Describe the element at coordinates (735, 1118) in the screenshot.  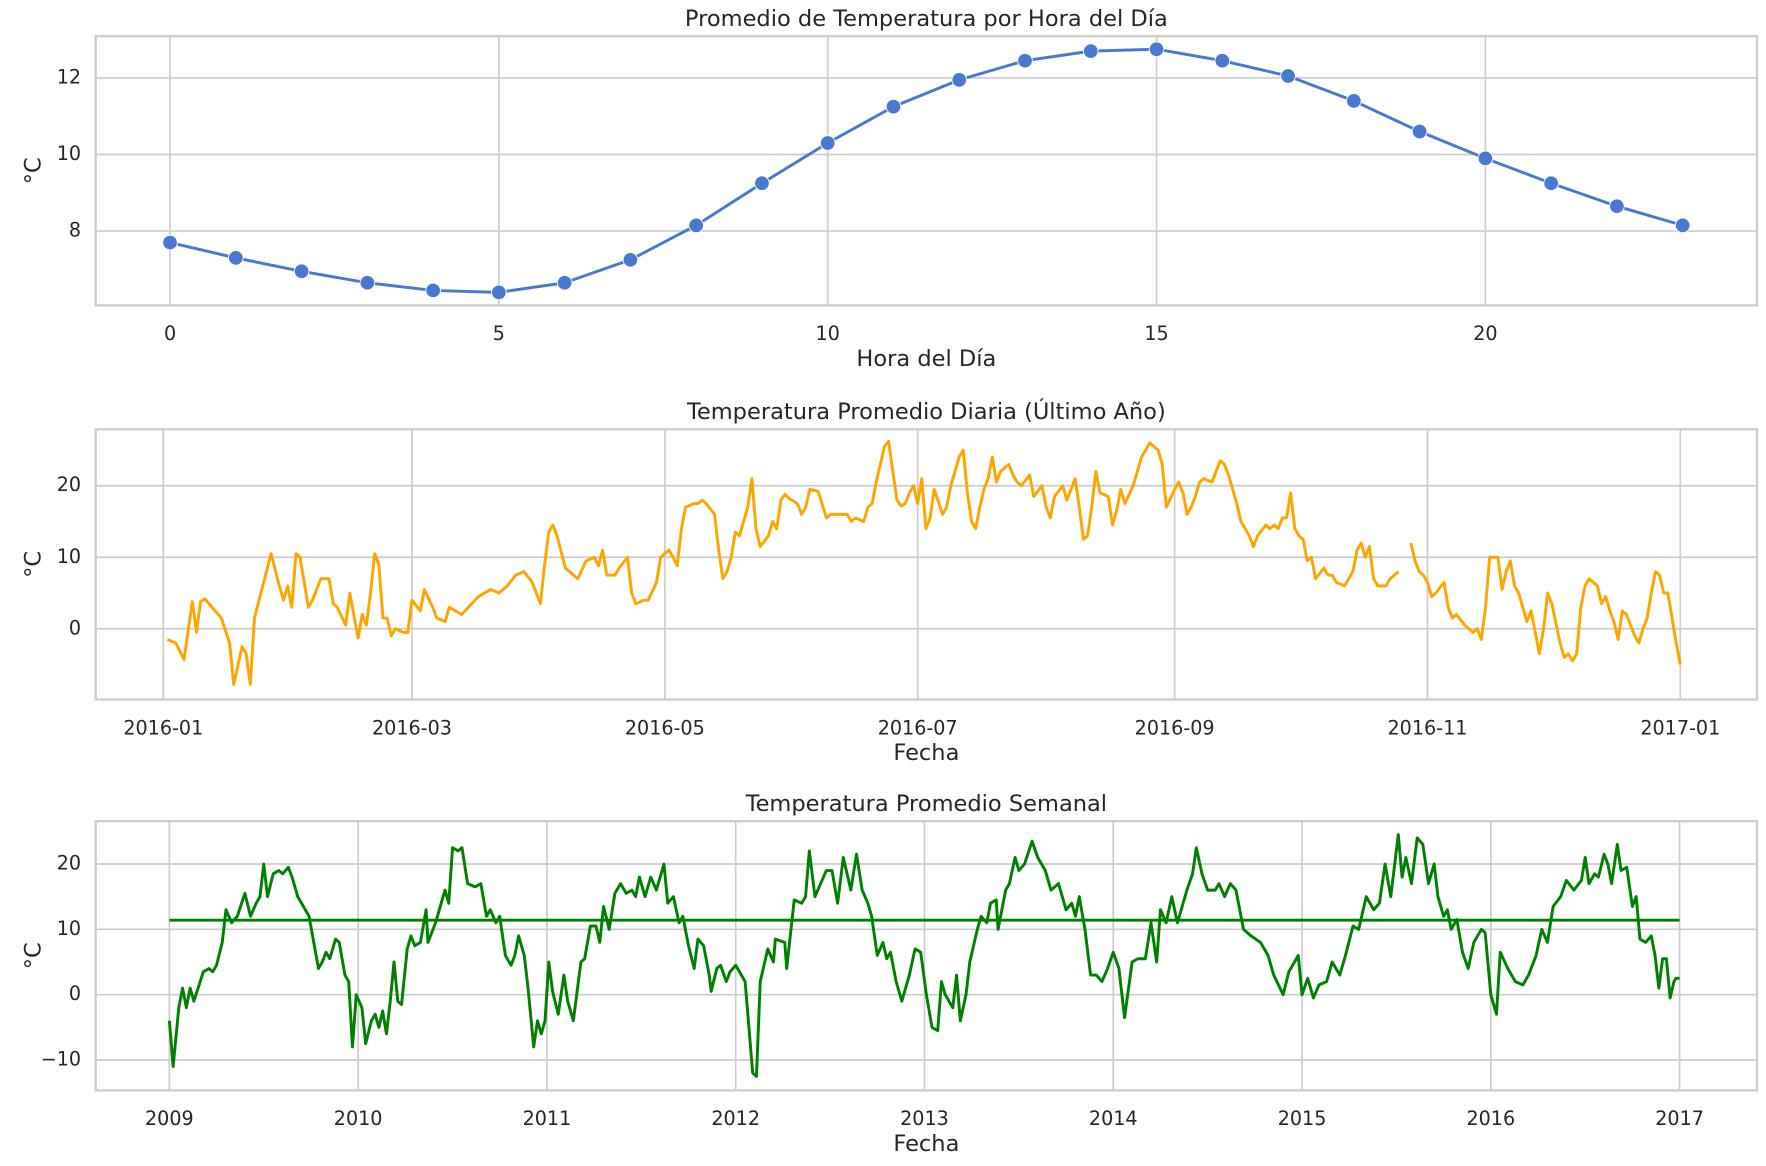
I see `x-tick-label: 2012` at that location.